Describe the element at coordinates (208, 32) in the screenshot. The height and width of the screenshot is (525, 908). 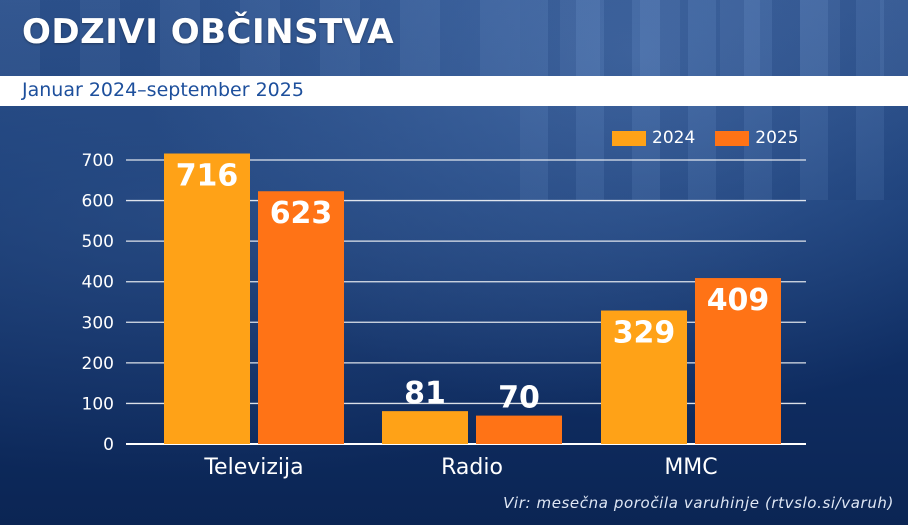
I see `page-title: ODZIVI OBČINSTVA` at that location.